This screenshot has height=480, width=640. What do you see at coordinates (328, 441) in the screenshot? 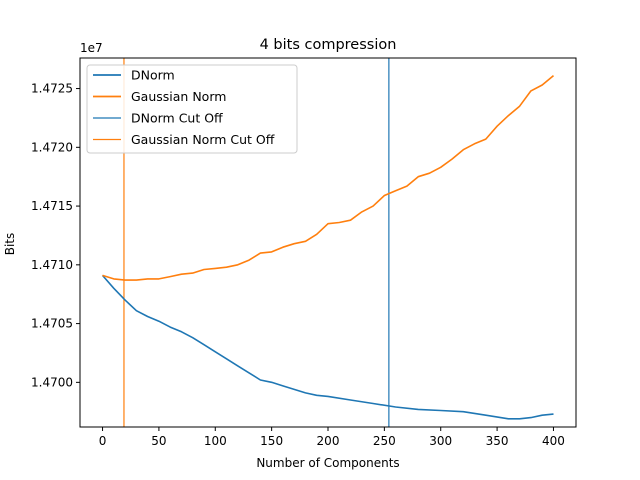
I see `x-tick-label: 200` at bounding box center [328, 441].